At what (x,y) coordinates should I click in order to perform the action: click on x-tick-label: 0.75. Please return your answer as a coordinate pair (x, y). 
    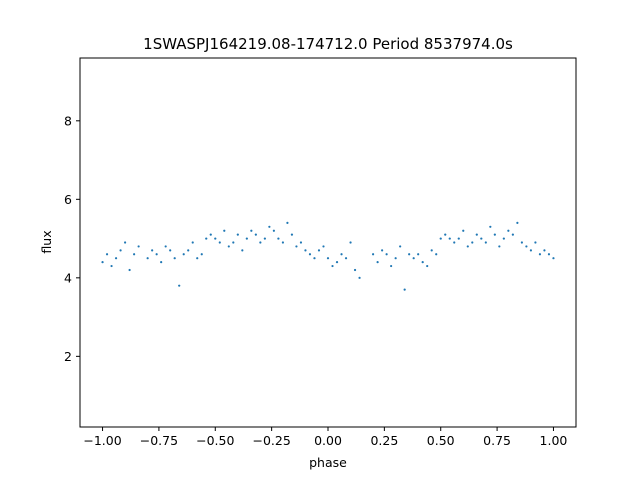
    Looking at the image, I should click on (497, 440).